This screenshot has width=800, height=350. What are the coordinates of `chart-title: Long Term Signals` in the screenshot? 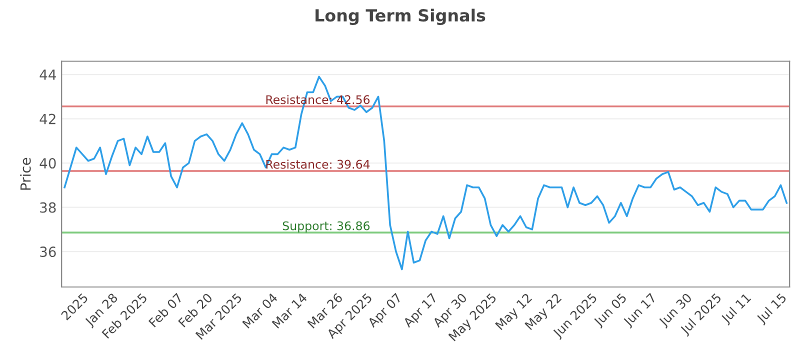 It's located at (401, 17).